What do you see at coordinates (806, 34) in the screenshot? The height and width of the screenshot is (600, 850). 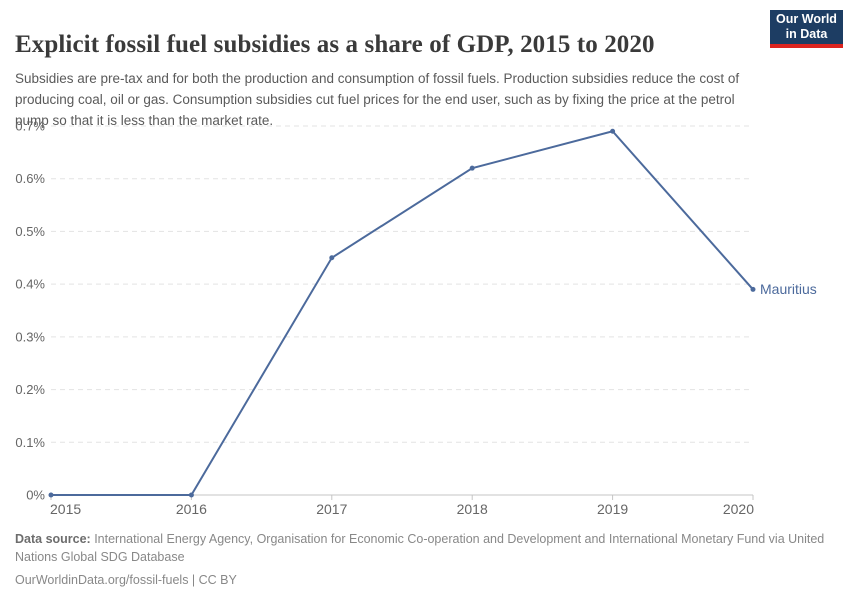 I see `owid-logo-line2: in Data` at bounding box center [806, 34].